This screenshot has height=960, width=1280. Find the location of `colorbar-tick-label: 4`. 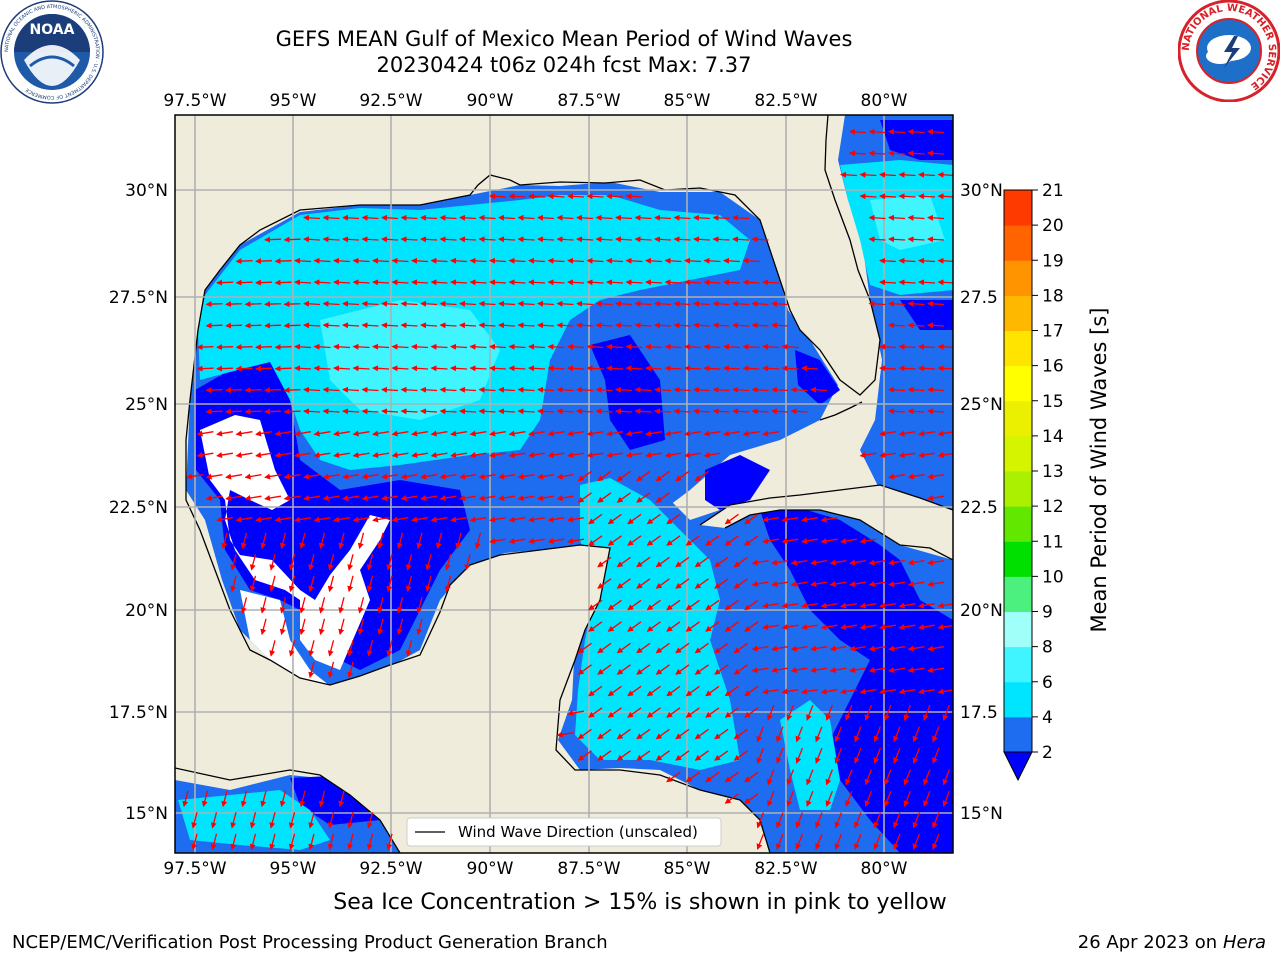

colorbar-tick-label: 4 is located at coordinates (1047, 718).